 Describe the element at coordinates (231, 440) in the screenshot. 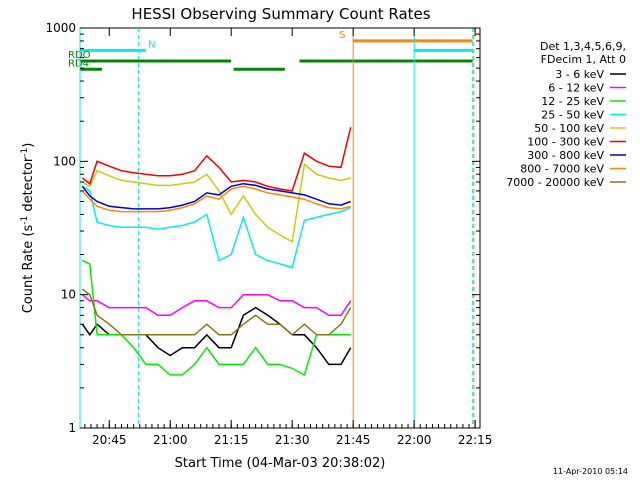

I see `x-tick-label: 21:15` at that location.